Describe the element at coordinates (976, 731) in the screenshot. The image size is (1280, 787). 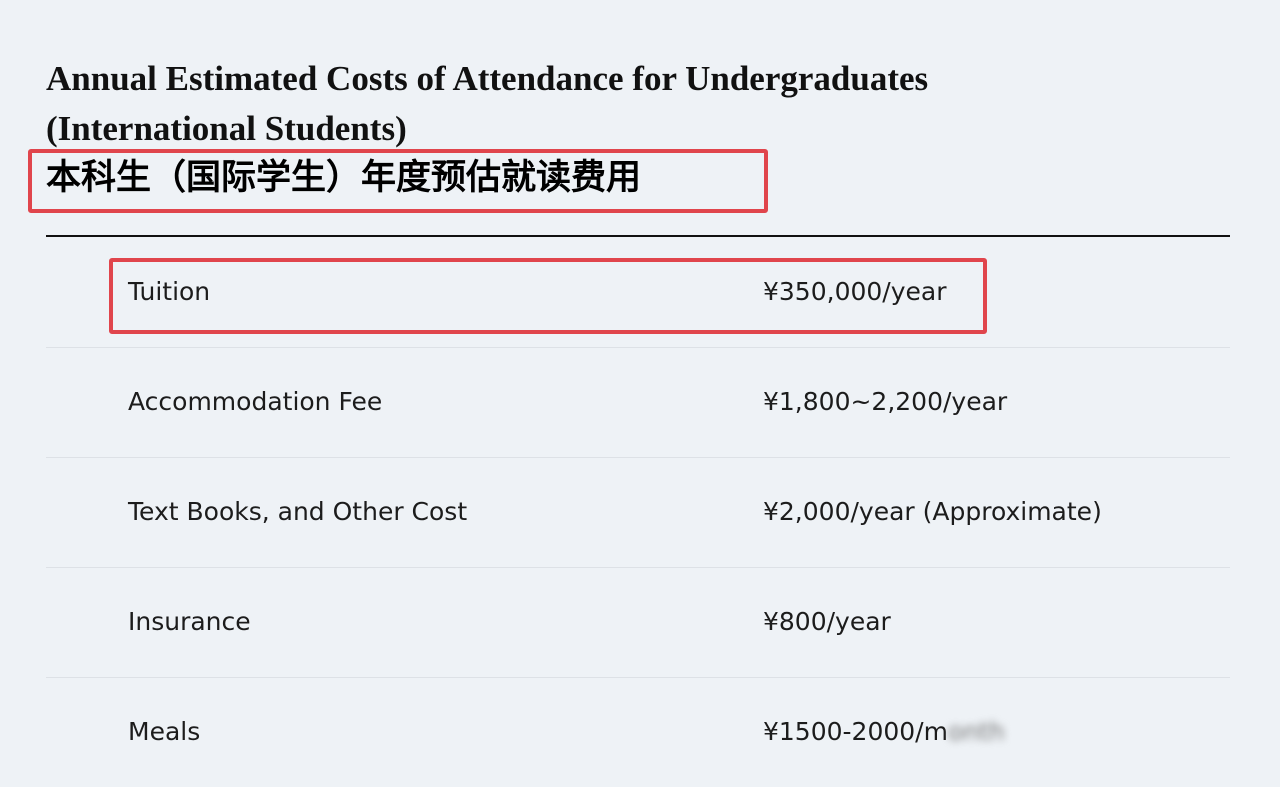
I see `blurred-text: onth` at that location.